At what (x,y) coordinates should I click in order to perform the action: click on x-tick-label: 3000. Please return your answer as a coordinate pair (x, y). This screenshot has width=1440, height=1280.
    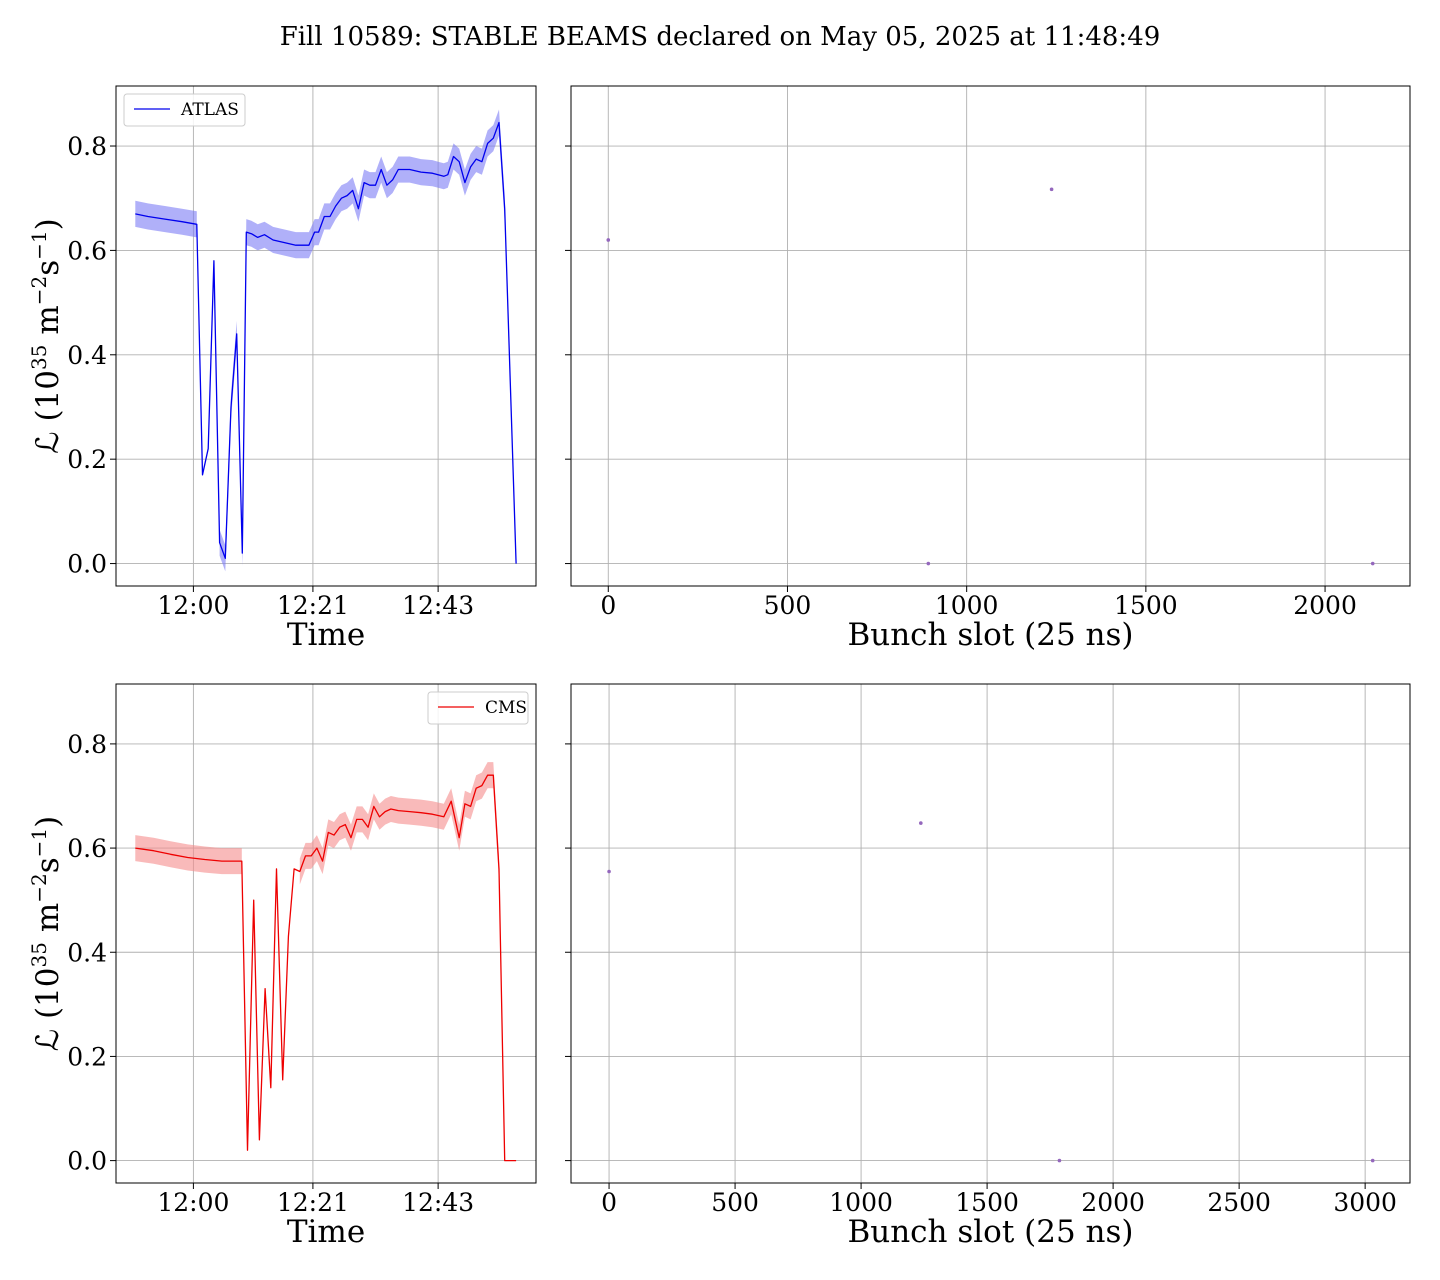
    Looking at the image, I should click on (1365, 1202).